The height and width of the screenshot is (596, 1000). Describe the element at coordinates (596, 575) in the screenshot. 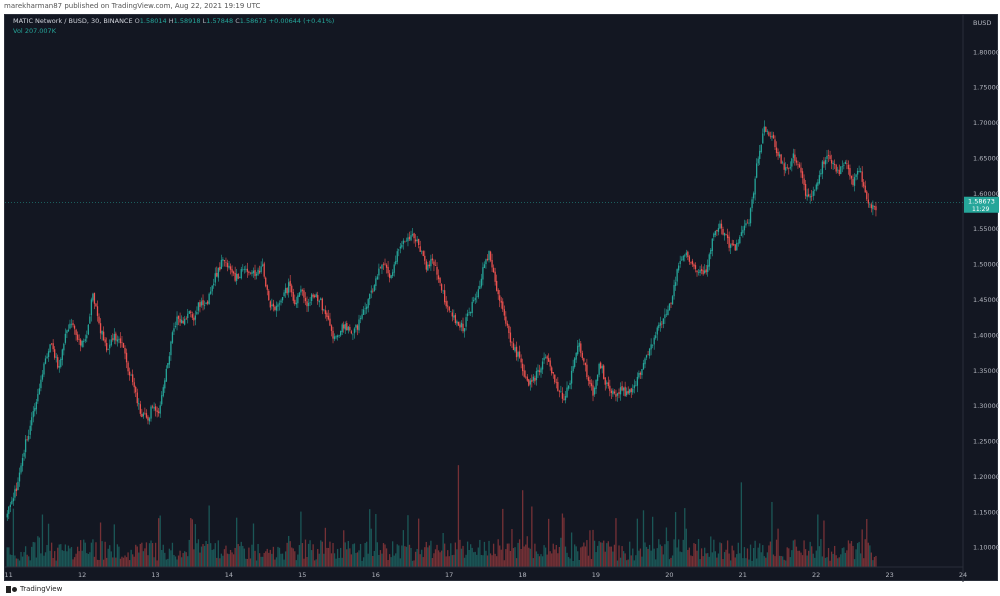

I see `time-tick-label: 19` at that location.